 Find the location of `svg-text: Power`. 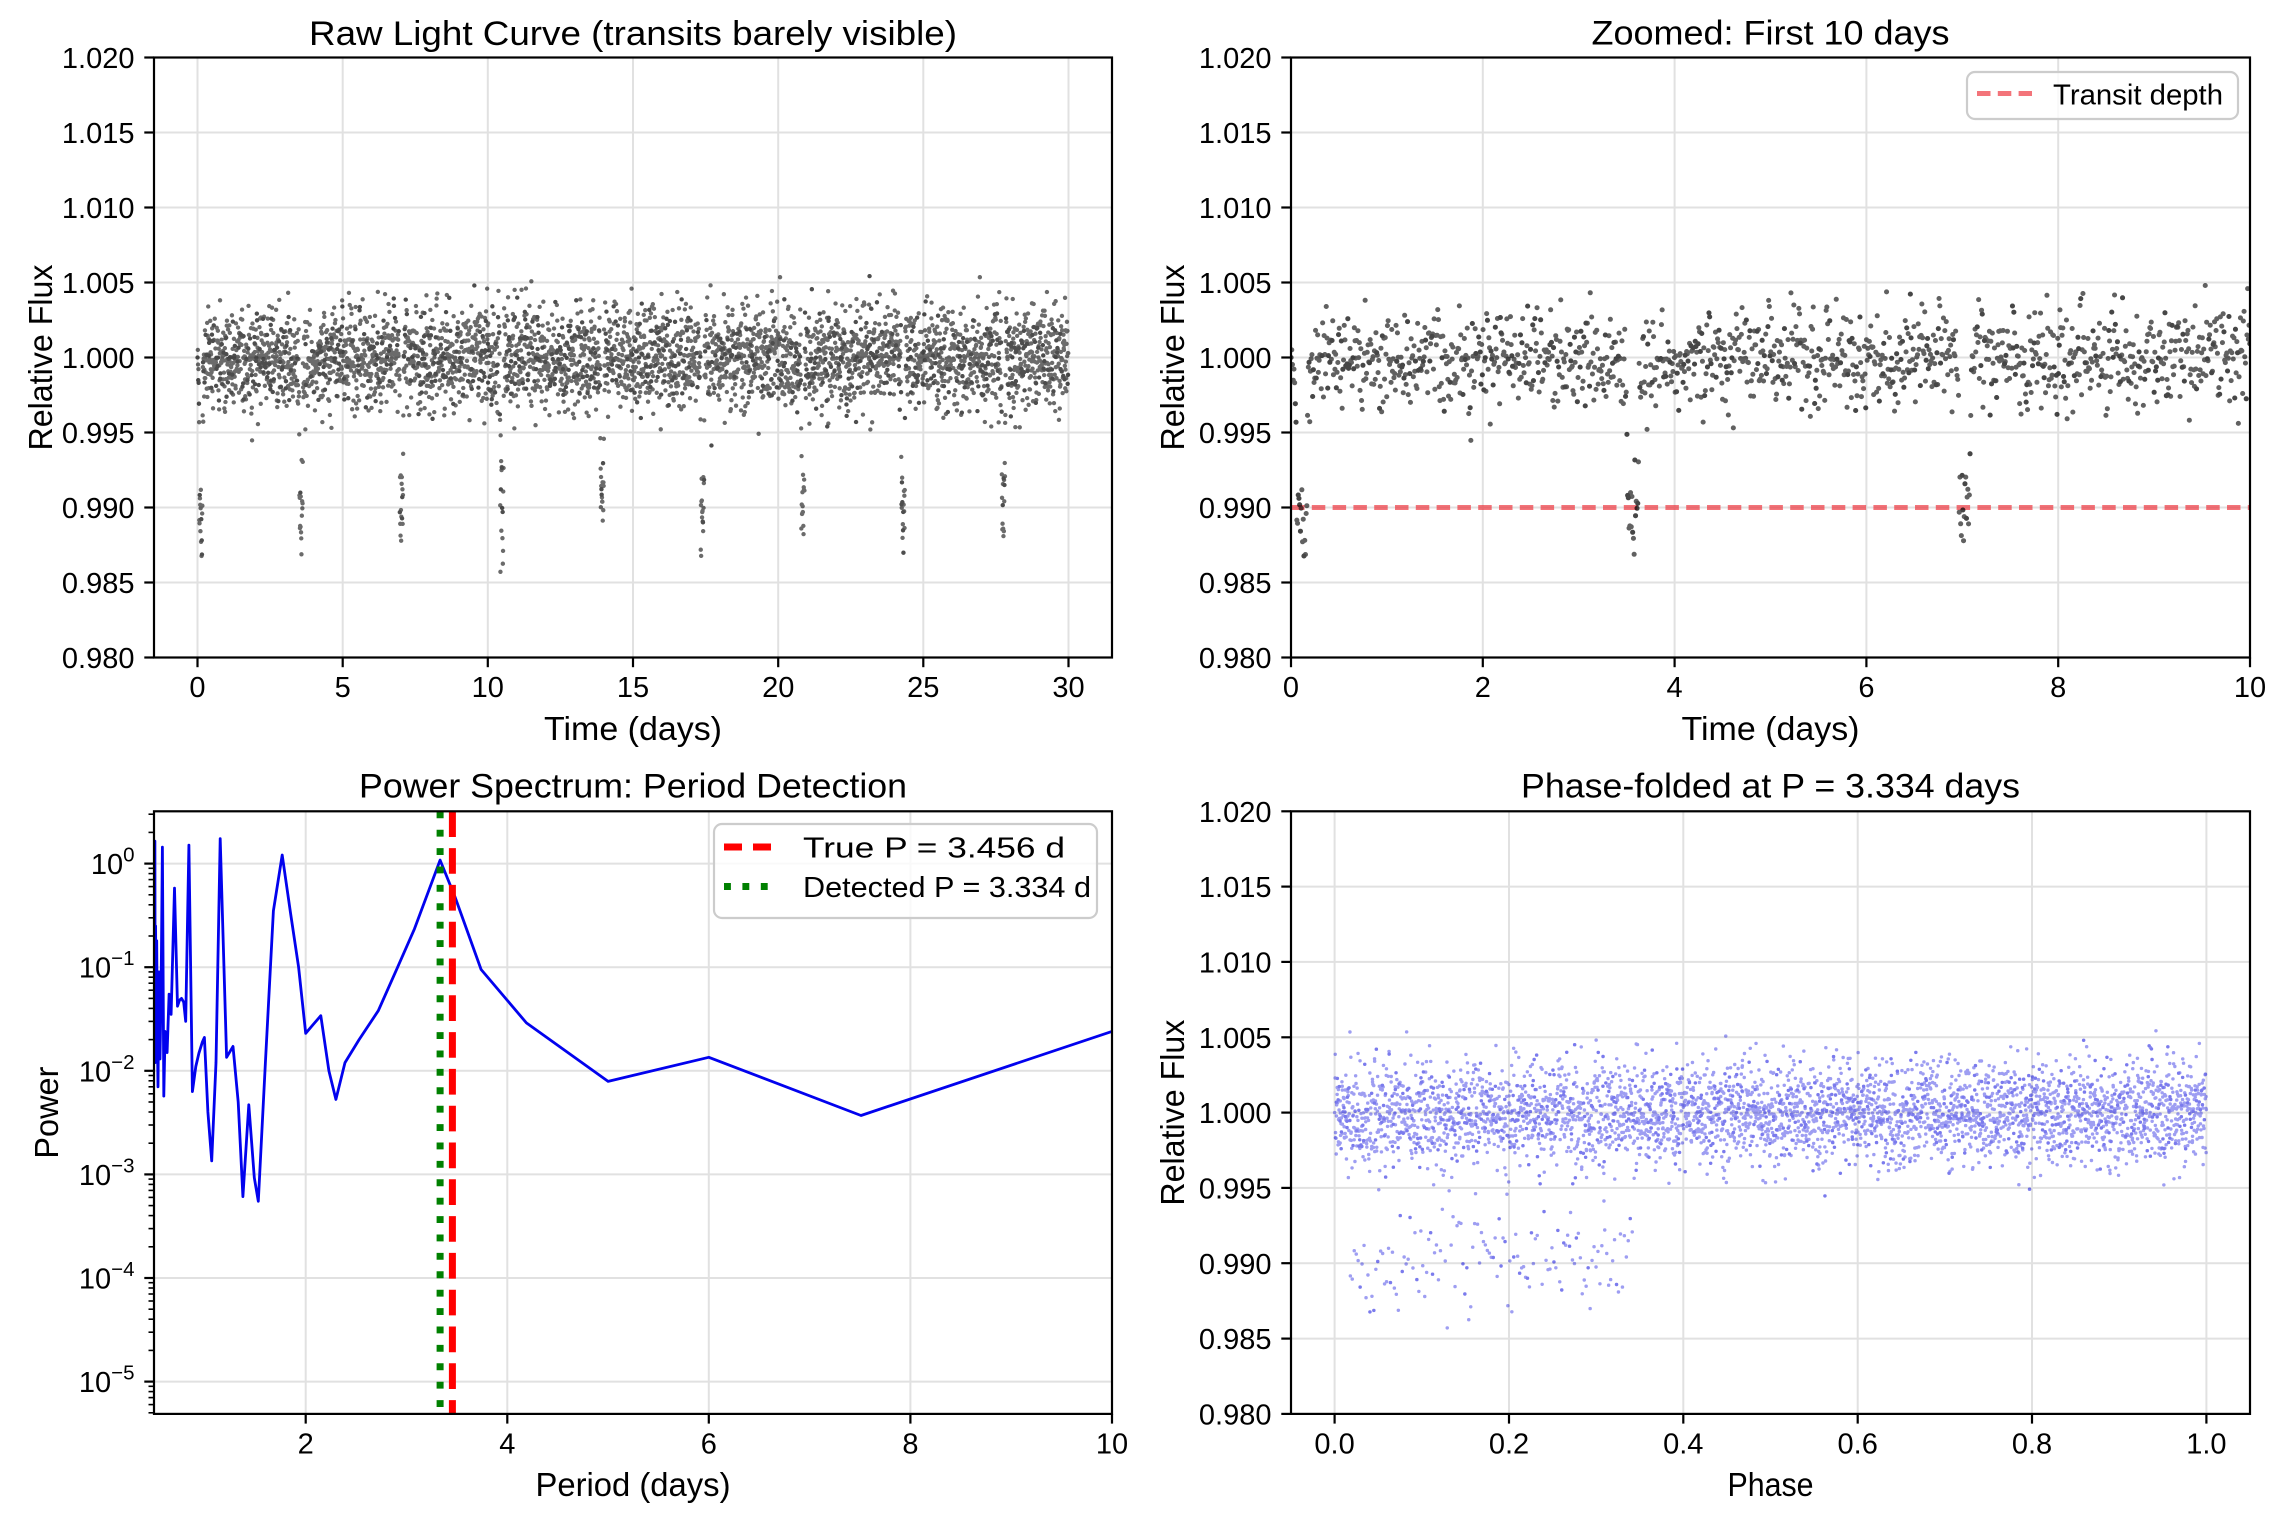

svg-text: Power is located at coordinates (46, 1113).